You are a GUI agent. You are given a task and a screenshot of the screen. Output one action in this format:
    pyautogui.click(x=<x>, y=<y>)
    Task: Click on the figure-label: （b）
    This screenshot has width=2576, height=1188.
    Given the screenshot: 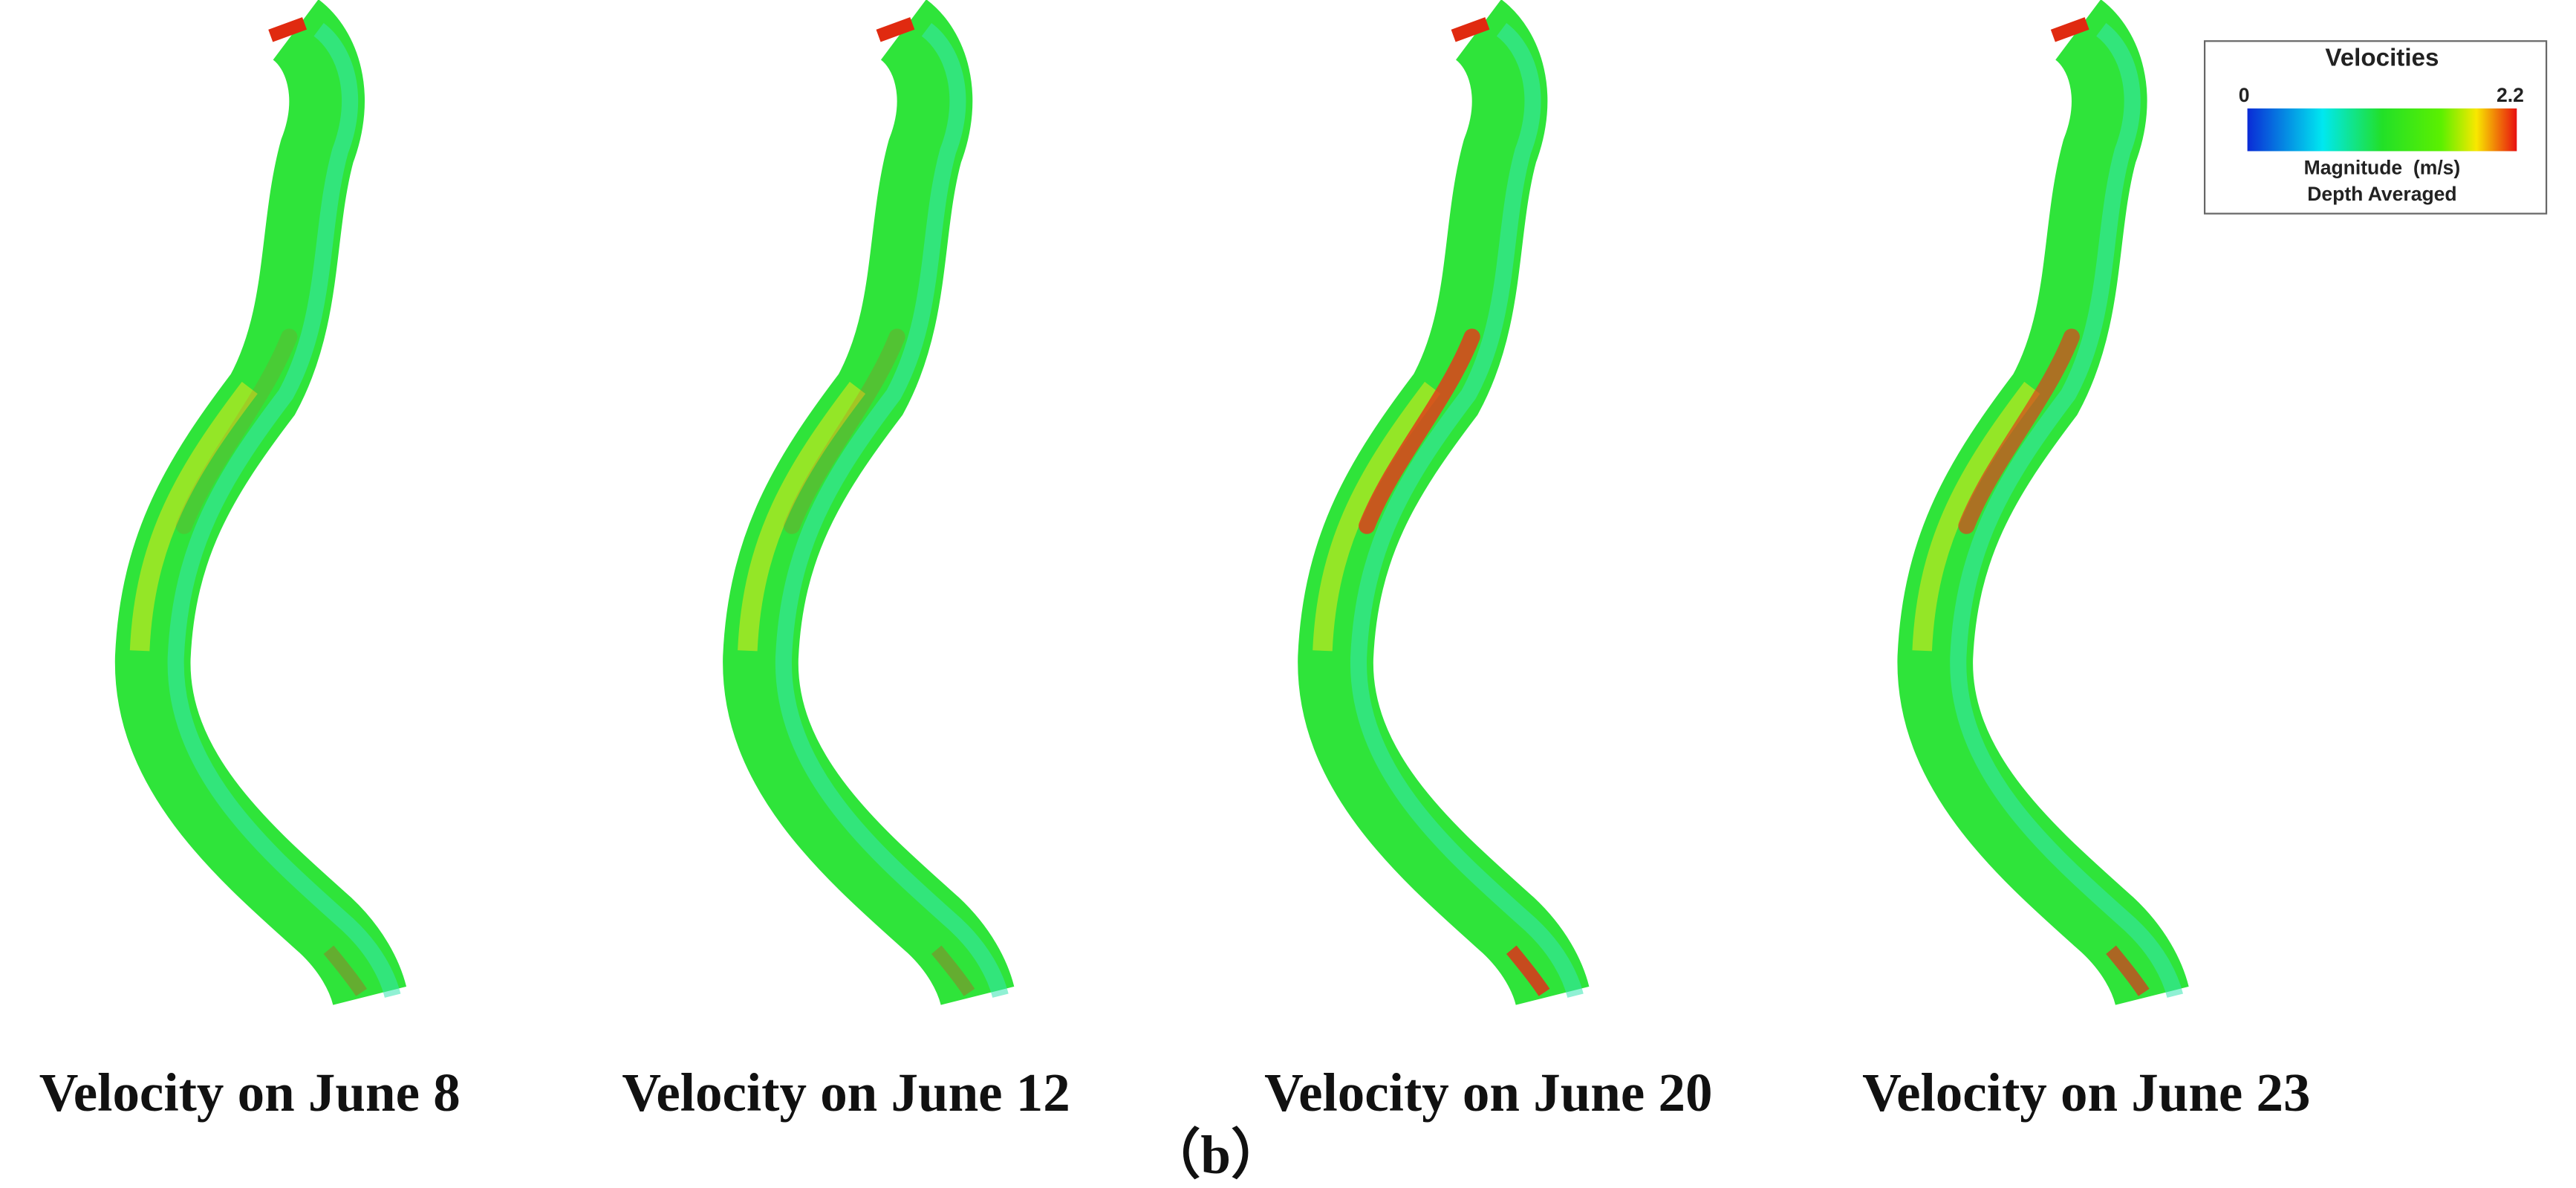 What is the action you would take?
    pyautogui.click(x=1215, y=1155)
    